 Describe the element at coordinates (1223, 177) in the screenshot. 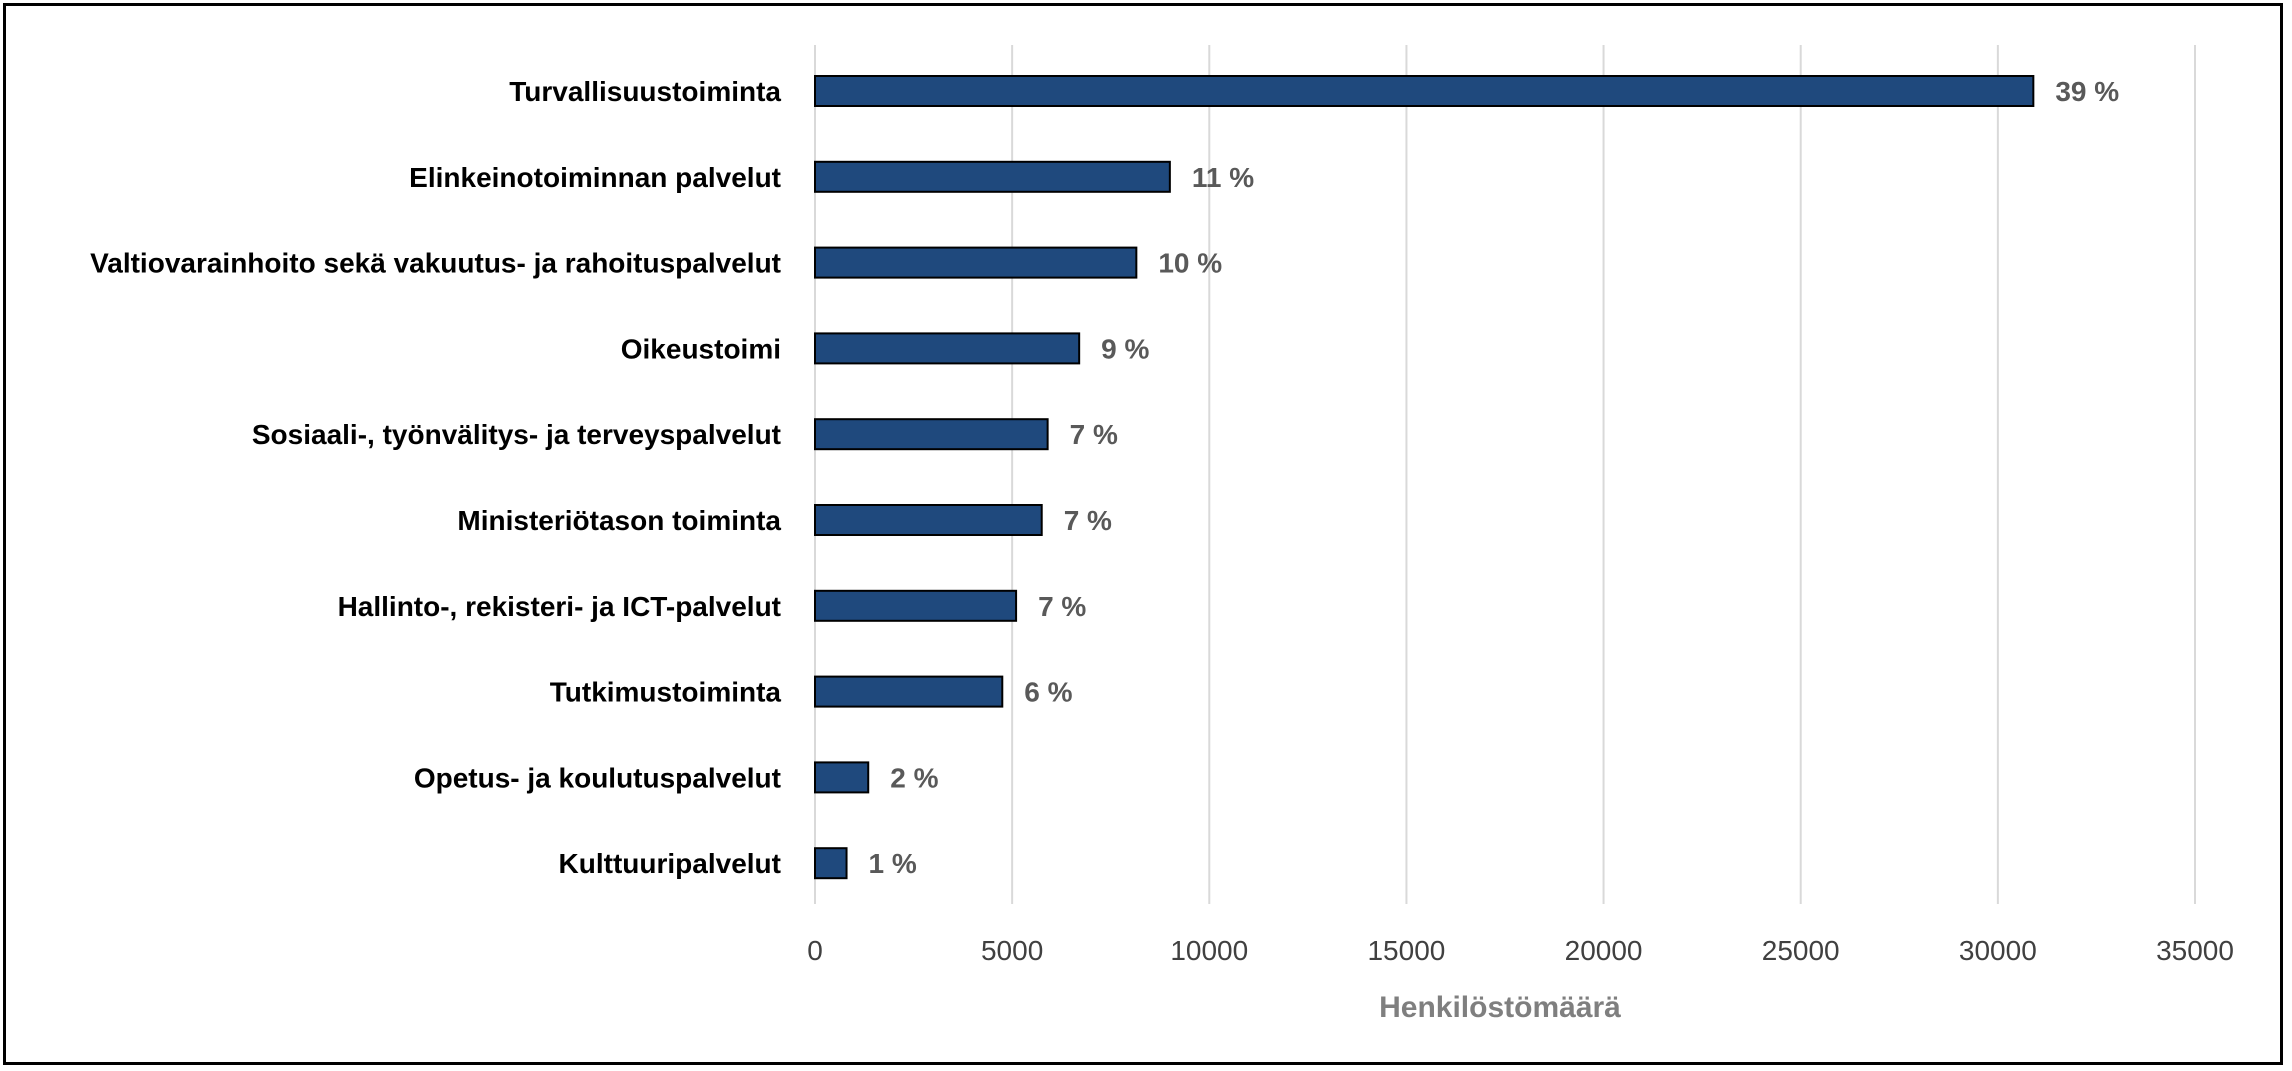

I see `data-label: 11 %` at that location.